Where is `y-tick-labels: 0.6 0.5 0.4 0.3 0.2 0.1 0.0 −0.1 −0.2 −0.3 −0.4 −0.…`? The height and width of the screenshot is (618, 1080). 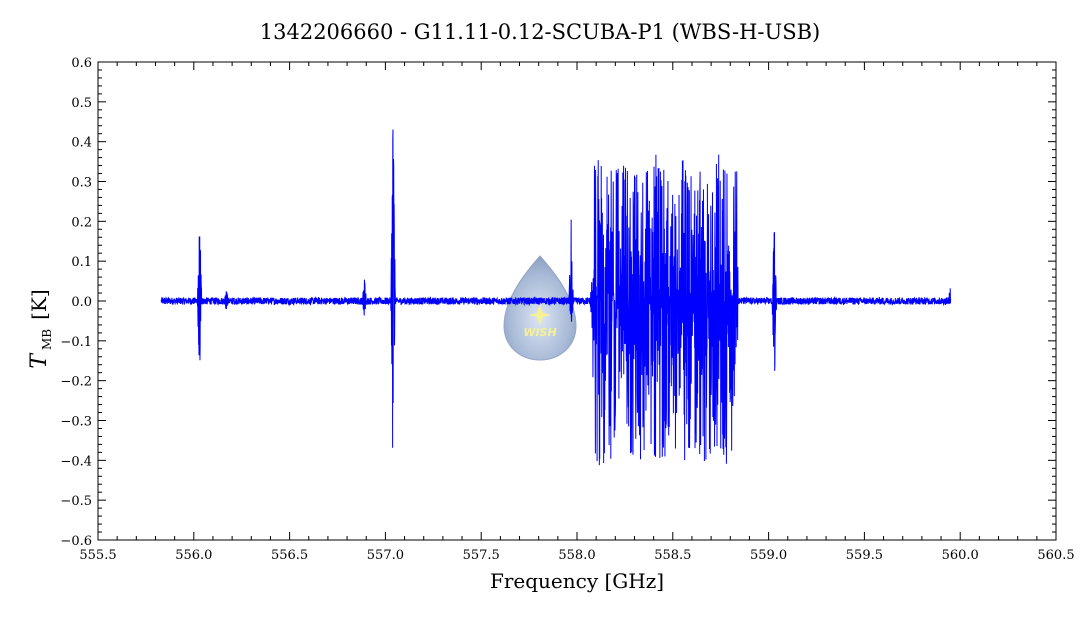
y-tick-labels: 0.6 0.5 0.4 0.3 0.2 0.1 0.0 −0.1 −0.2 −0.3 −0.4 −0.… is located at coordinates (76, 302).